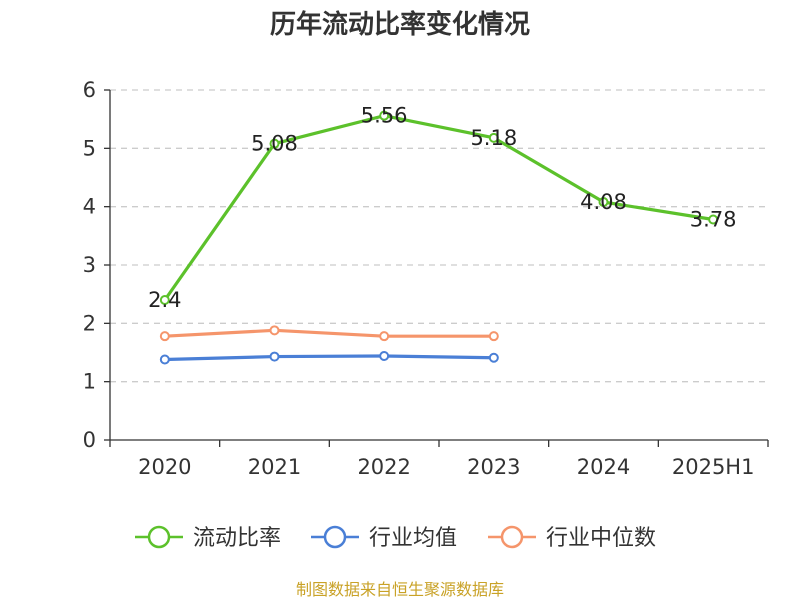  What do you see at coordinates (89, 265) in the screenshot?
I see `y-tick-label: 3` at bounding box center [89, 265].